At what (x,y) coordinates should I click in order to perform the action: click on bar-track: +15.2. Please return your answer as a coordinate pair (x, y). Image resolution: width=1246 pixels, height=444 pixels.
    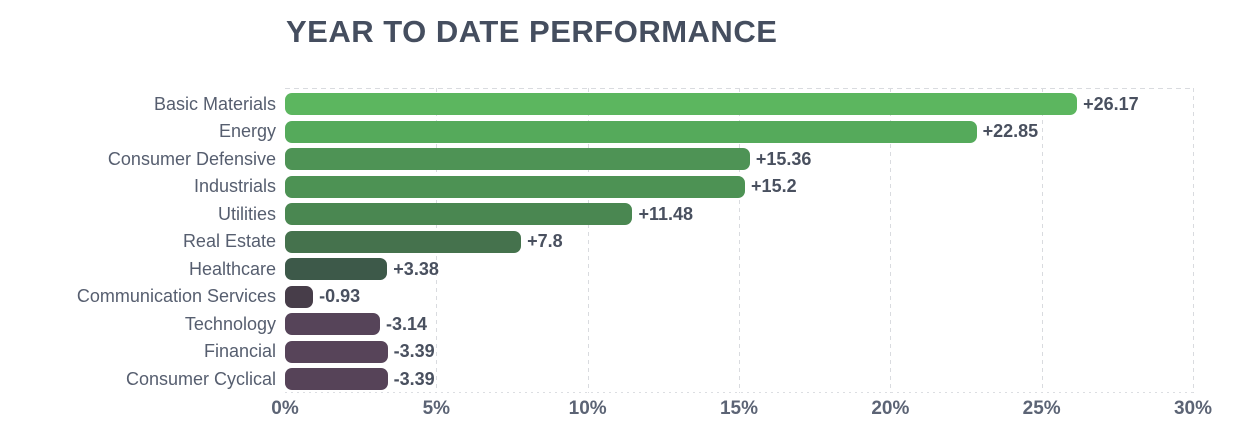
    Looking at the image, I should click on (739, 187).